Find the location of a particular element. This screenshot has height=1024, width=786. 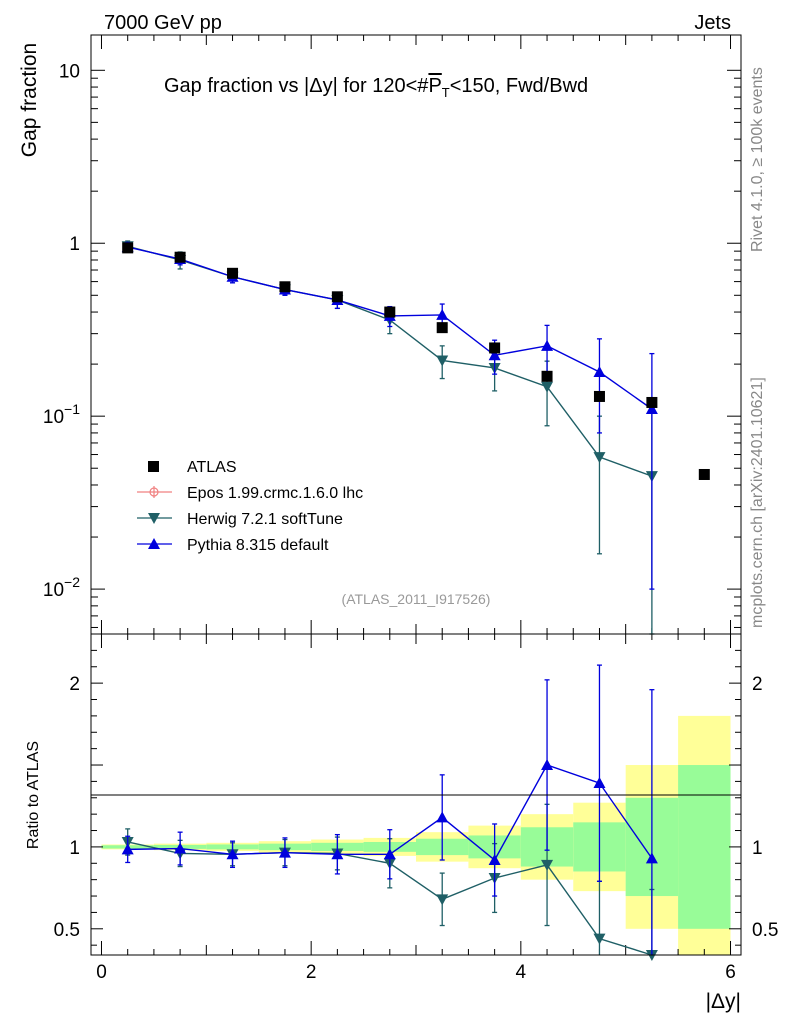

legend-marker-atlas is located at coordinates (153, 466).